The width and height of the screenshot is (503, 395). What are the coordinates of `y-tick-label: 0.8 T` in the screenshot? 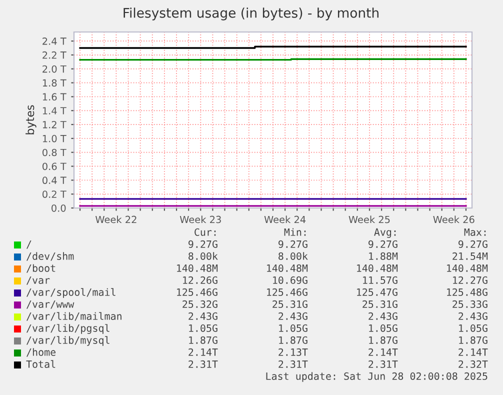 It's located at (54, 152).